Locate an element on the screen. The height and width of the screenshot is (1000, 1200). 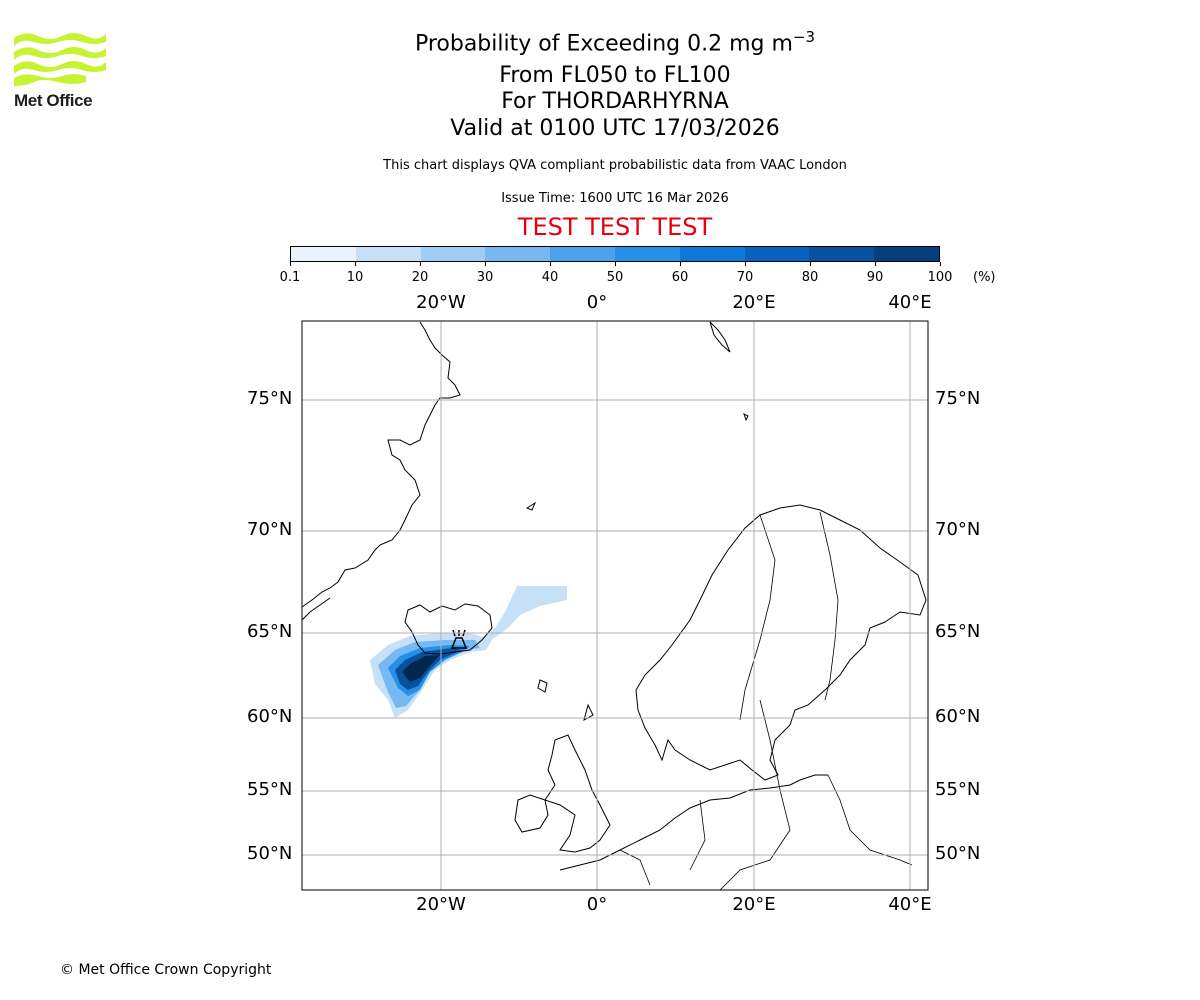
lat-label-right: 75°N is located at coordinates (958, 398).